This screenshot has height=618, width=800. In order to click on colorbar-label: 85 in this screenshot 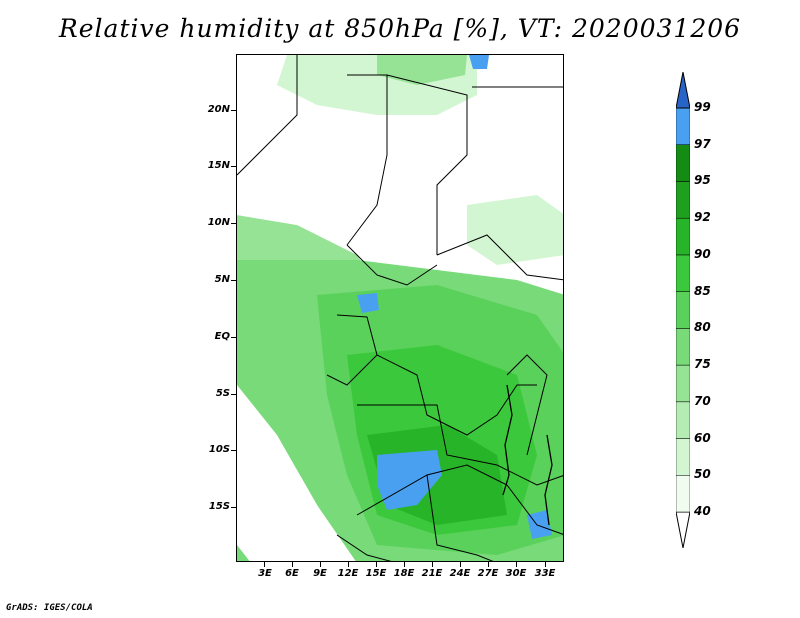, I will do `click(702, 290)`.